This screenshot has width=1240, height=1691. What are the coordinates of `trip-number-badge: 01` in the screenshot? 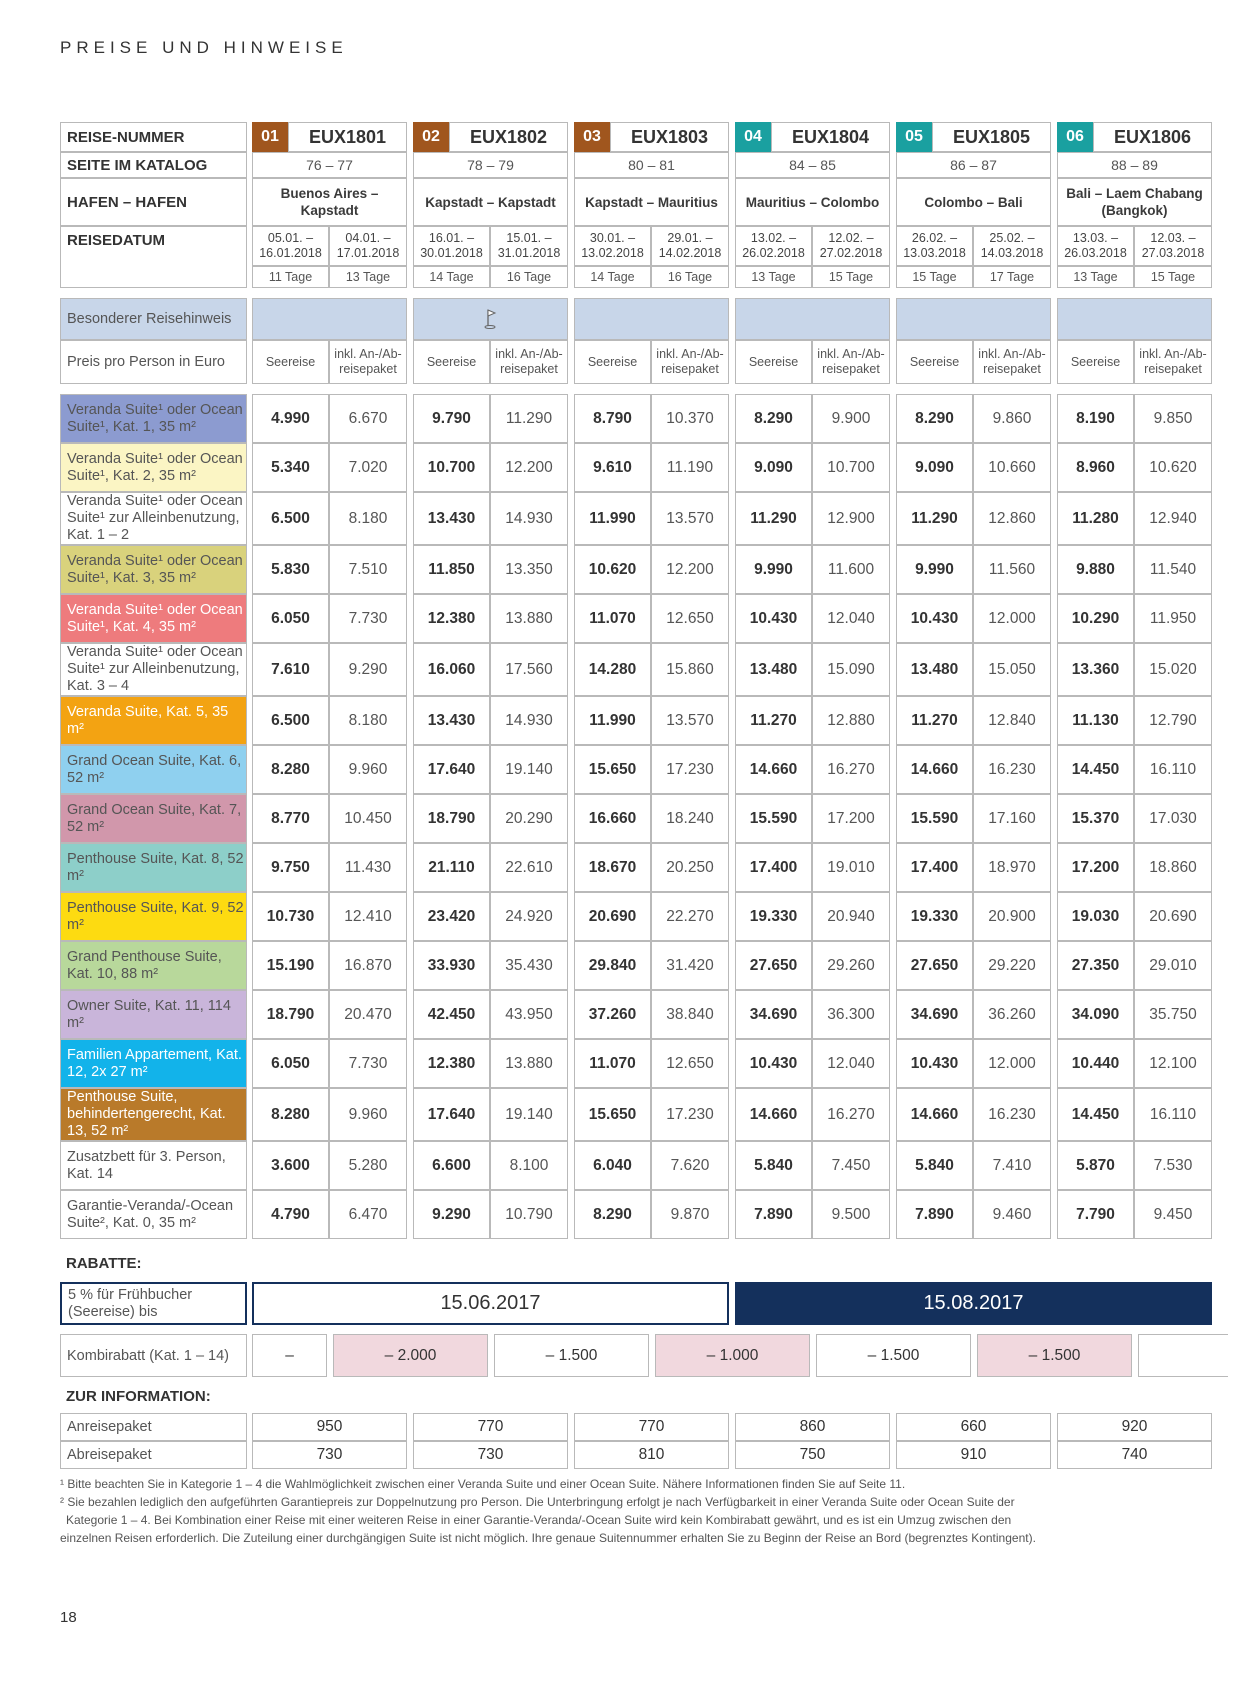 It's located at (270, 137).